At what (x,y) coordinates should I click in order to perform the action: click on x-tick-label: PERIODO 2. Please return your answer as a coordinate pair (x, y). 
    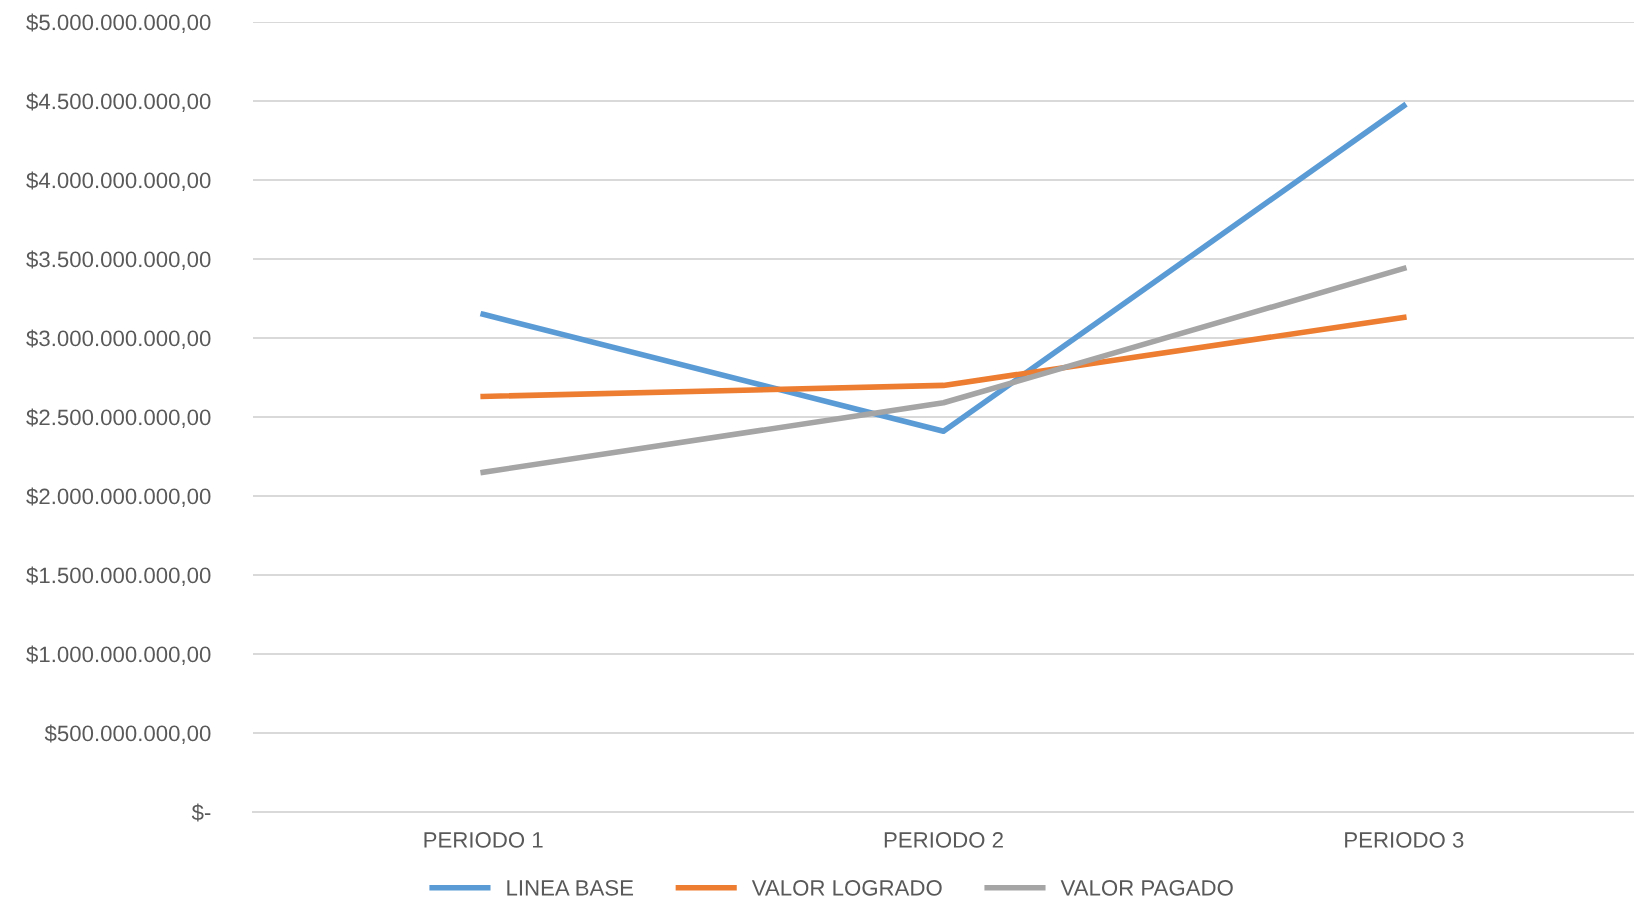
    Looking at the image, I should click on (943, 840).